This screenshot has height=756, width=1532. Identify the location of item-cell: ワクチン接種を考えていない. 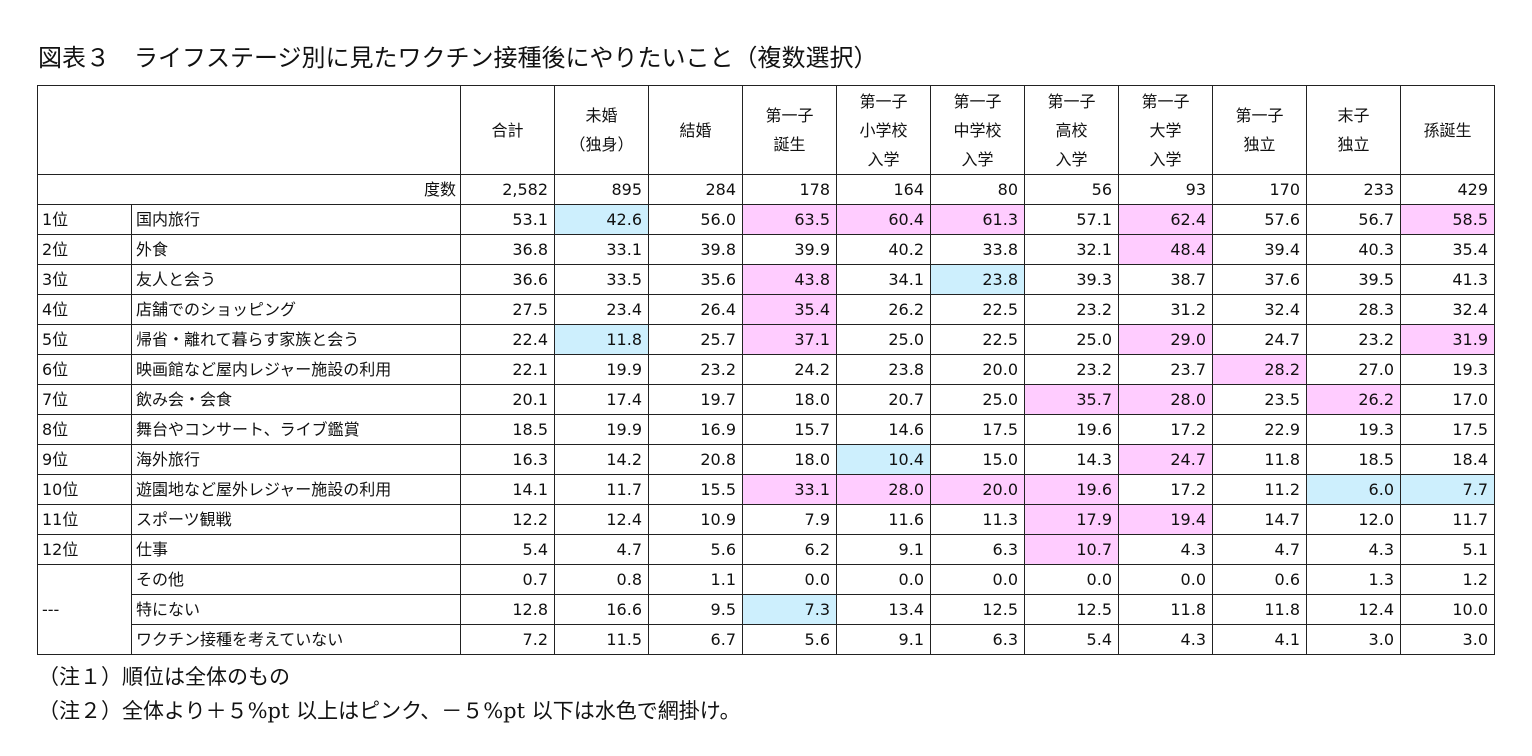
(296, 639).